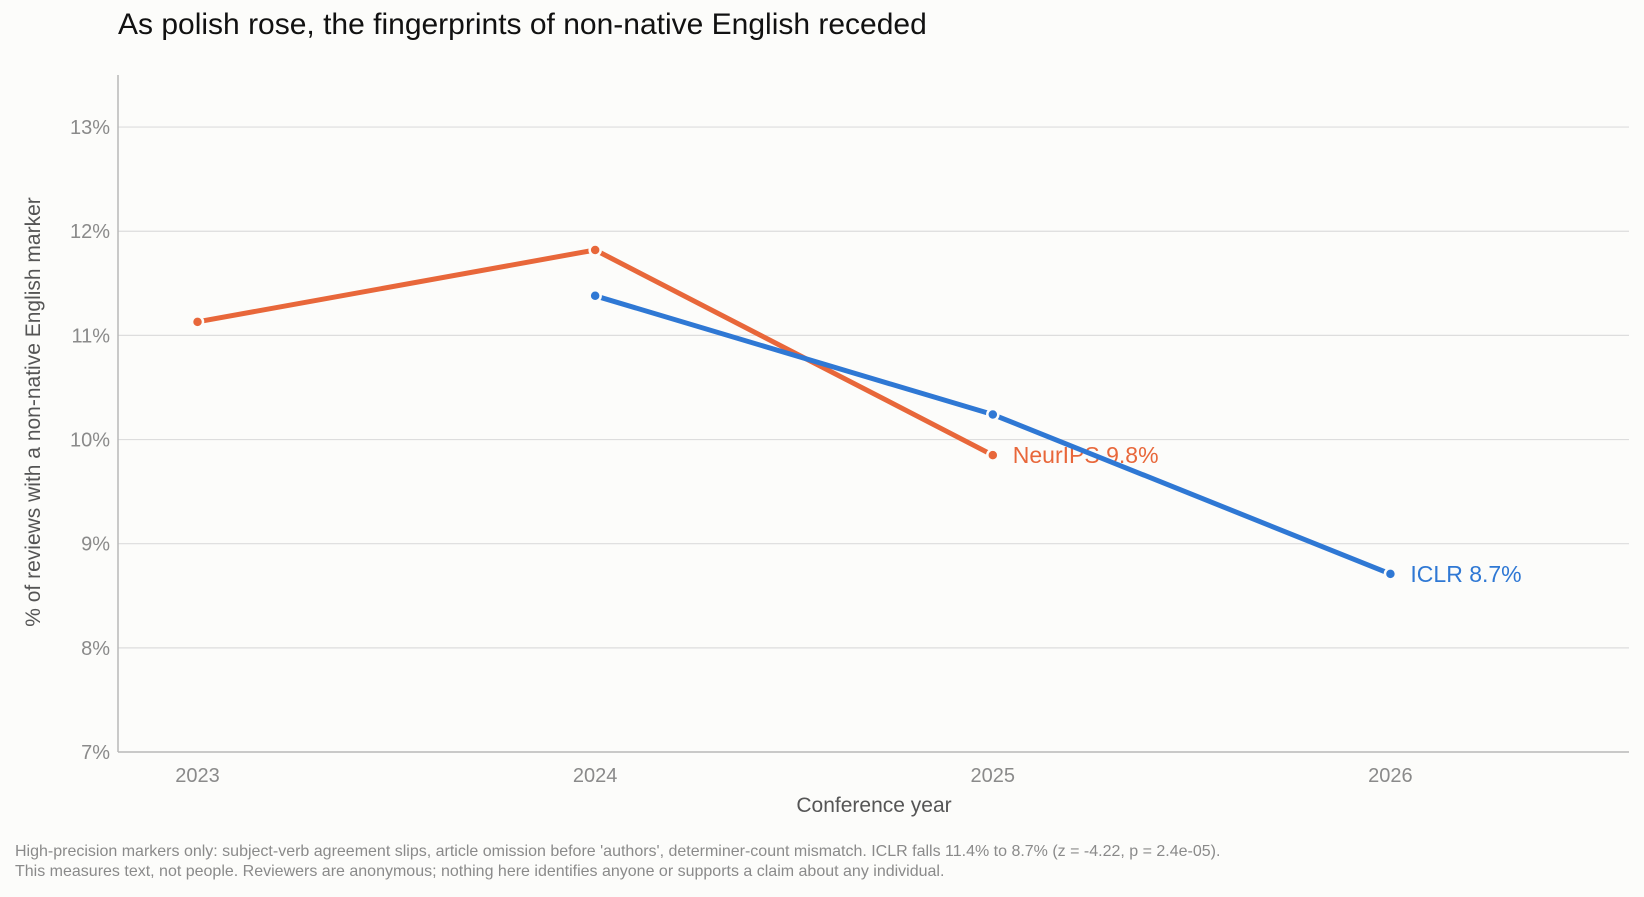 The image size is (1644, 897). What do you see at coordinates (793, 776) in the screenshot?
I see `x-tick-labels: 2023 2024 2025 2026` at bounding box center [793, 776].